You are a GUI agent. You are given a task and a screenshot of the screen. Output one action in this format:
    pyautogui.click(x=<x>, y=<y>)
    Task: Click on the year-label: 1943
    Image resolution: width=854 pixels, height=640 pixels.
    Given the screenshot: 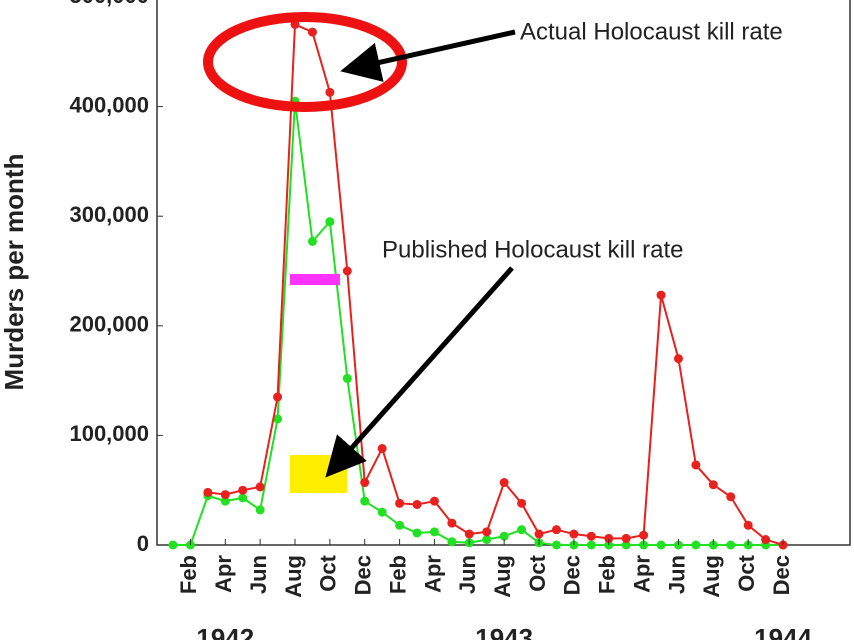 What is the action you would take?
    pyautogui.click(x=504, y=631)
    